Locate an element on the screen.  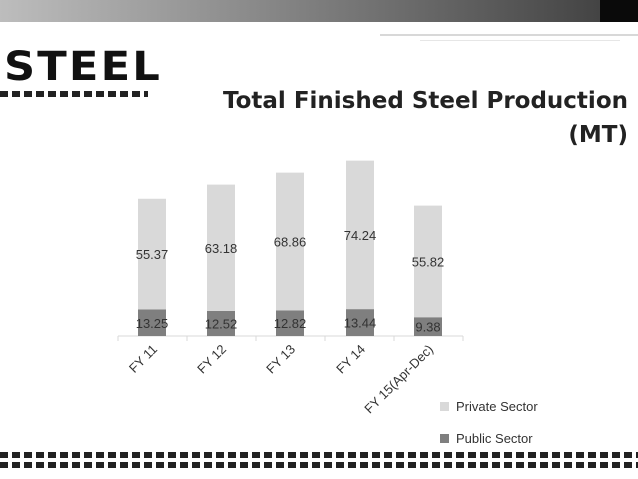
data-label-private: 68.86 is located at coordinates (290, 242).